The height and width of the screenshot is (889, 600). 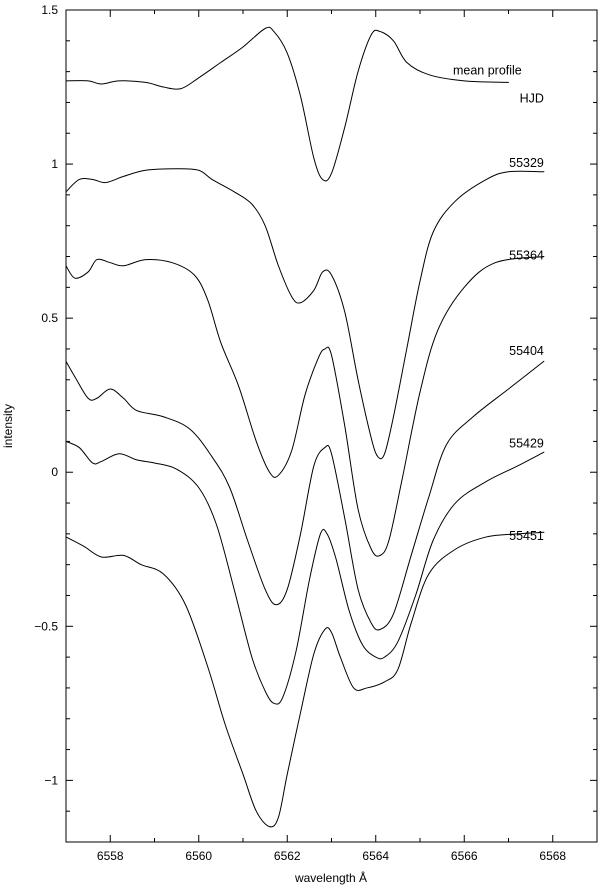 What do you see at coordinates (198, 856) in the screenshot?
I see `x-tick-label: 6560` at bounding box center [198, 856].